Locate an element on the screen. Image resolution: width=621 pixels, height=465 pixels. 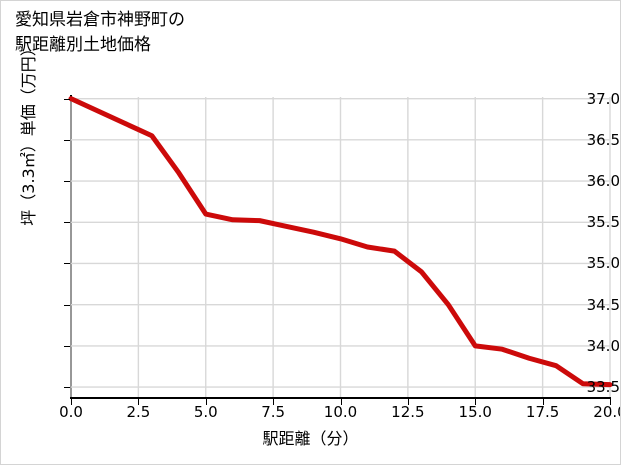
x-axis-line is located at coordinates (340, 398).